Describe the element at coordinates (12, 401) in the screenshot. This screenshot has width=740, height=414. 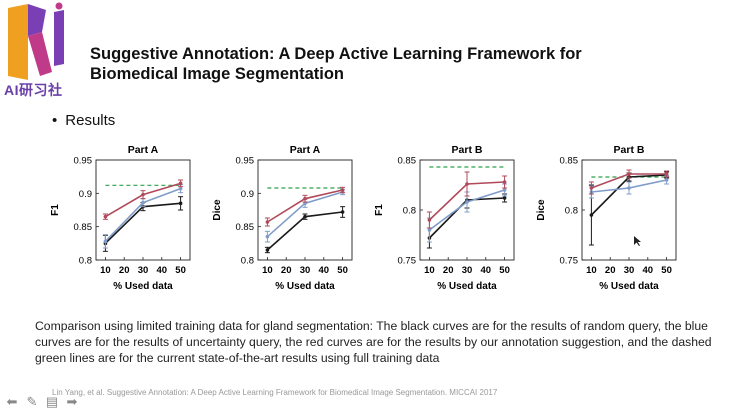
I see `back-arrow-icon: ⬅` at that location.